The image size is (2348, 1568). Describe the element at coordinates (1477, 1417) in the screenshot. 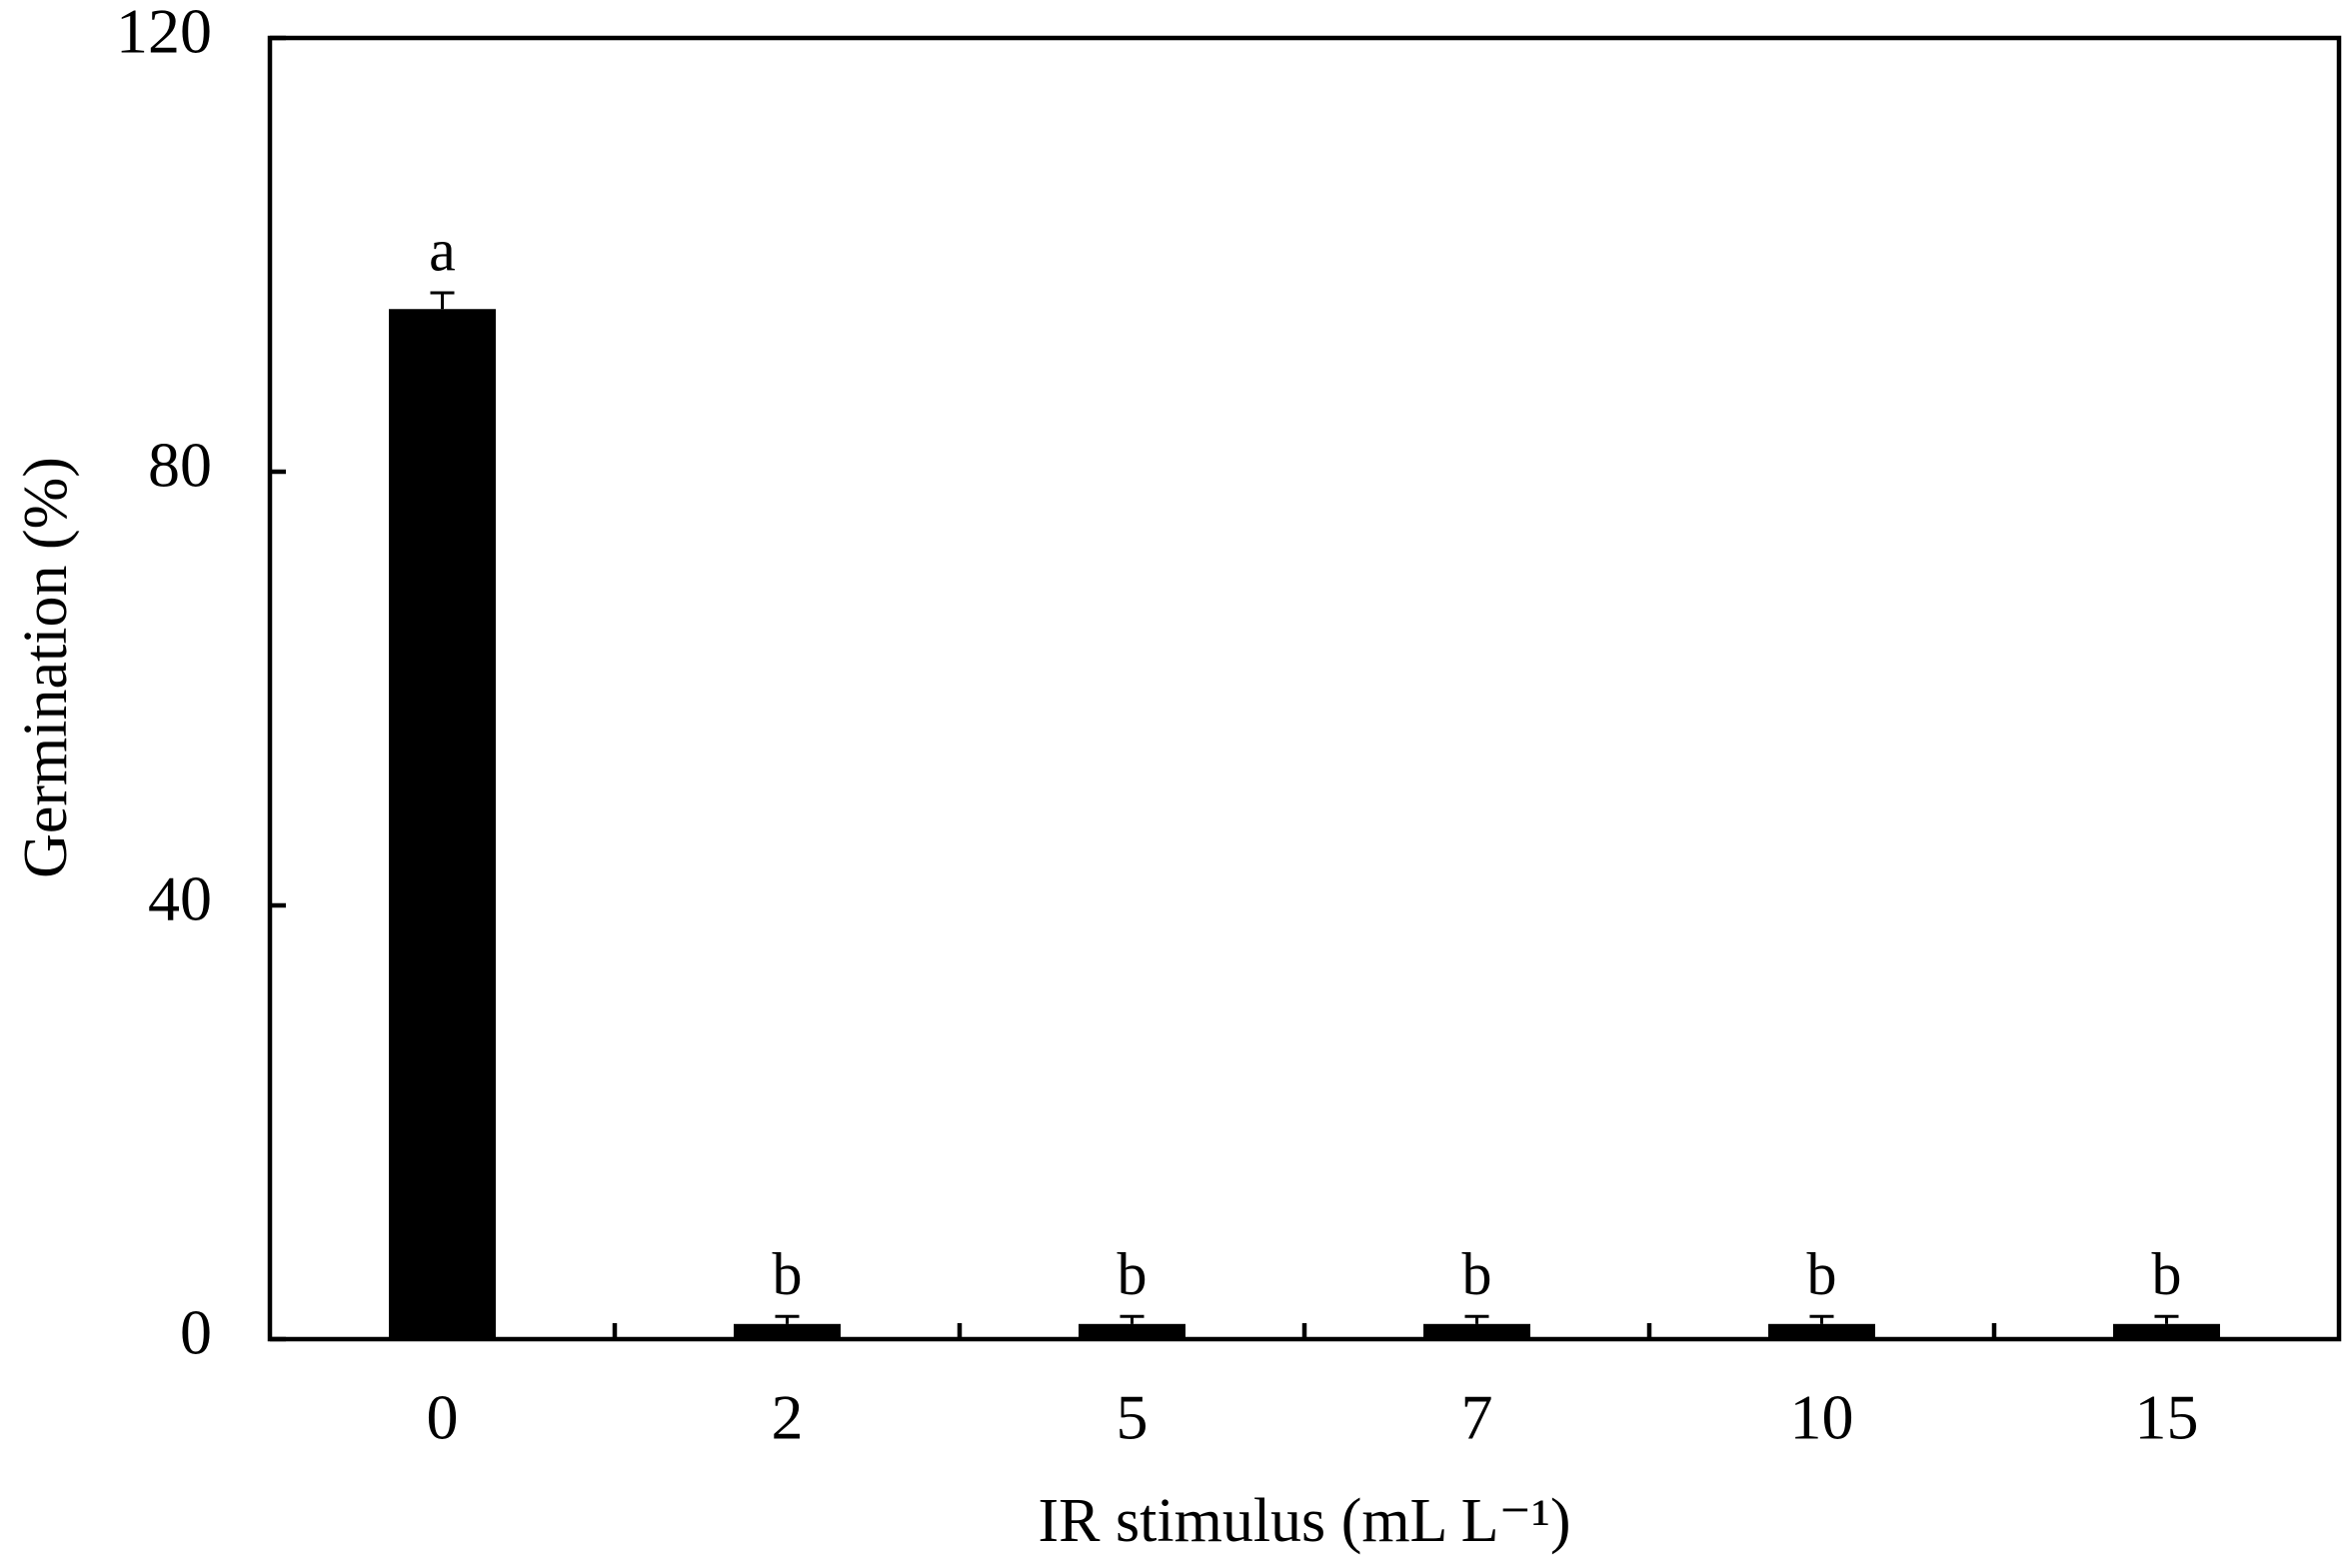

I see `x-tick-label: 7` at that location.